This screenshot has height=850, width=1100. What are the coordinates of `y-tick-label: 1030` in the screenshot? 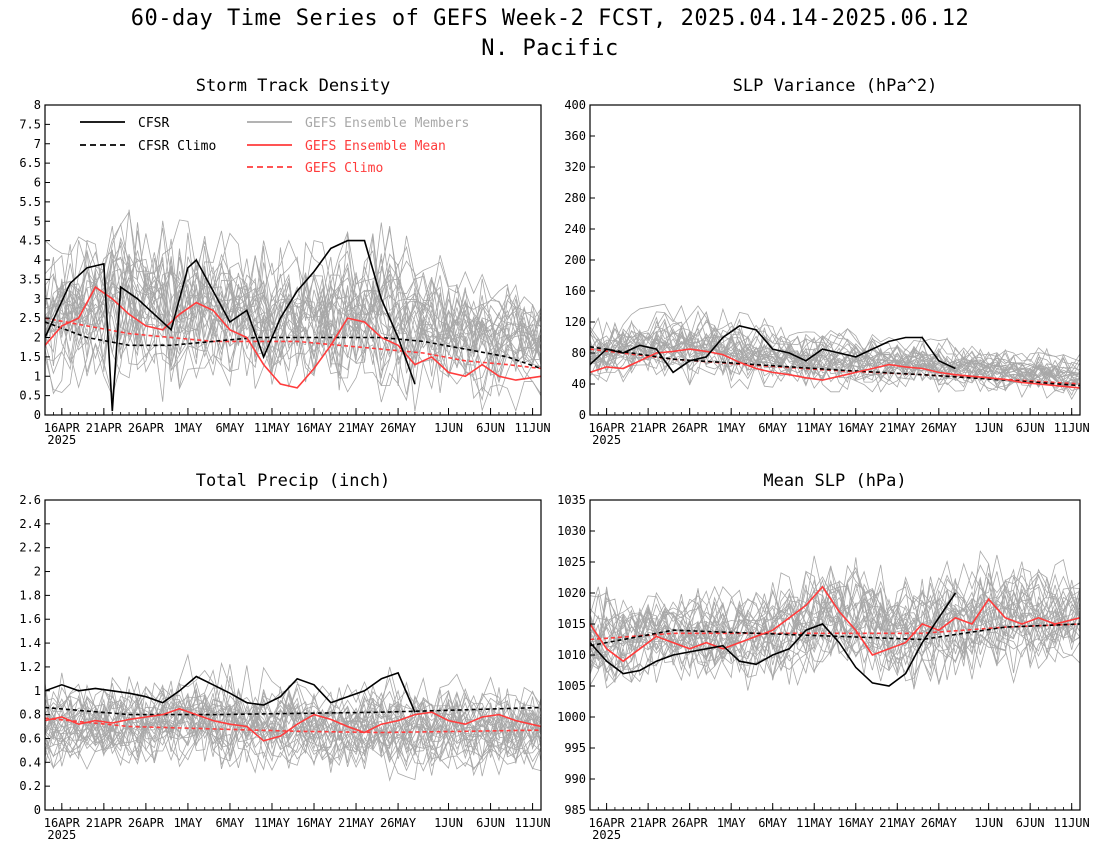 It's located at (571, 531).